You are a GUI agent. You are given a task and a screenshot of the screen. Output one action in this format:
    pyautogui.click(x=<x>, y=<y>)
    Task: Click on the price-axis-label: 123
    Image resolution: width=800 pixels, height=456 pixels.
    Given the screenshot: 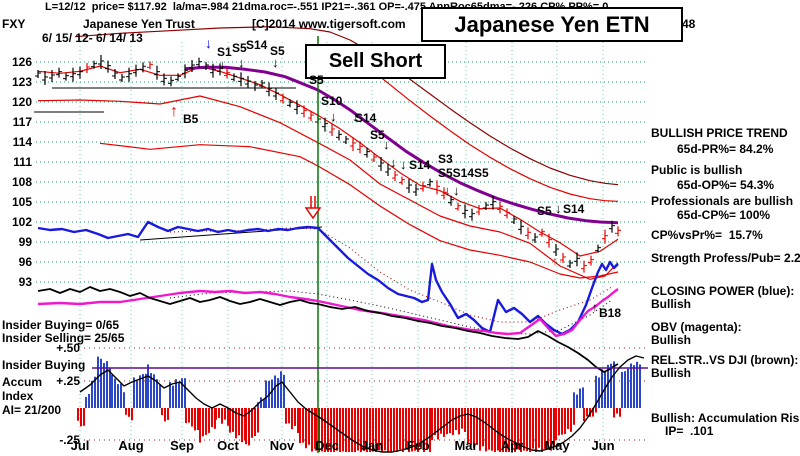 What is the action you would take?
    pyautogui.click(x=21, y=82)
    